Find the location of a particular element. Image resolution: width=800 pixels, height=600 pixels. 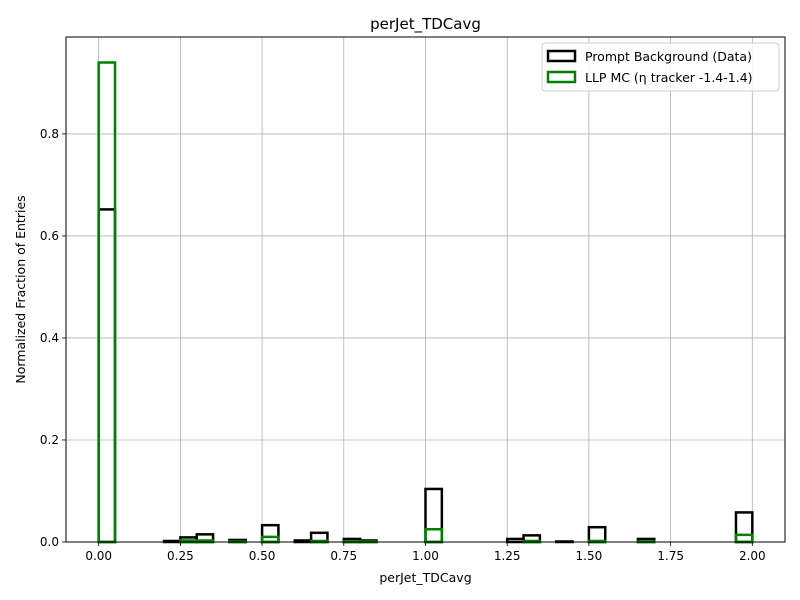

y-tick-label: 0.4 is located at coordinates (49, 338).